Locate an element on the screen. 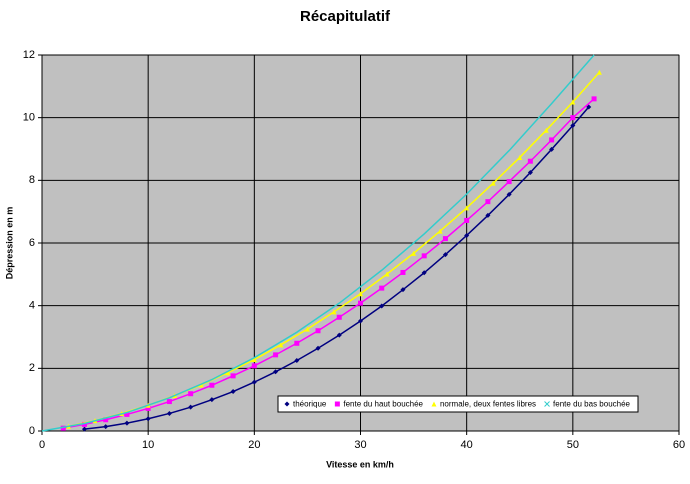  y-tick-label: 4 is located at coordinates (32, 306).